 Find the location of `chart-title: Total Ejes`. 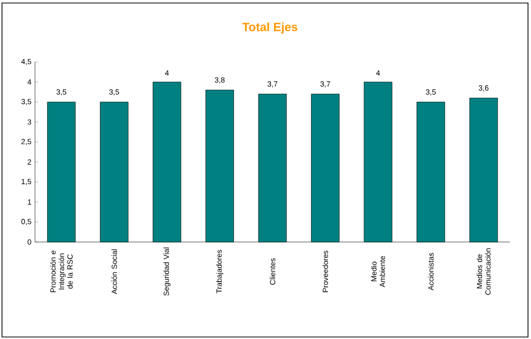

chart-title: Total Ejes is located at coordinates (270, 28).